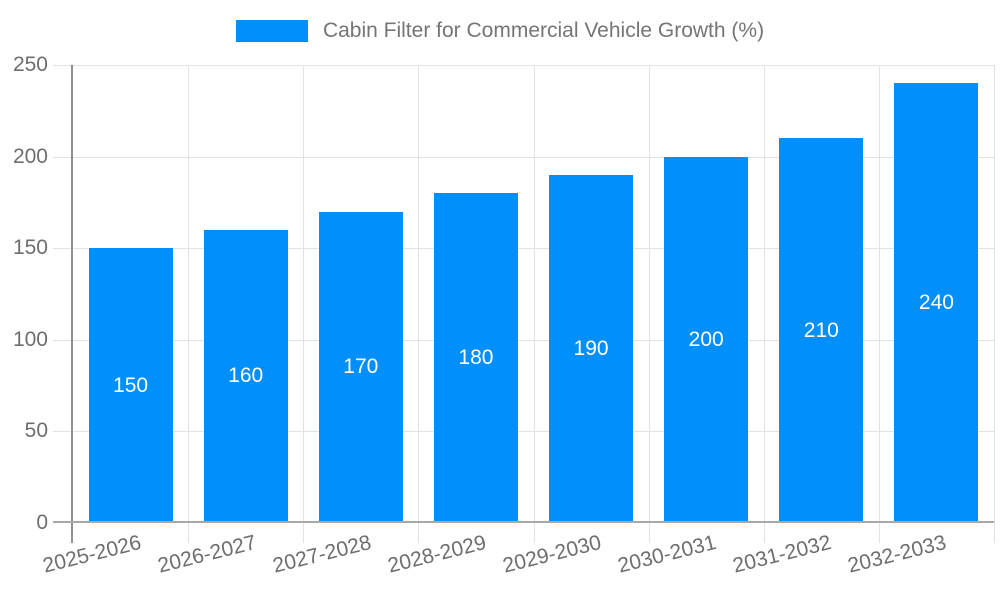  What do you see at coordinates (271, 31) in the screenshot?
I see `legend-marker-swatch` at bounding box center [271, 31].